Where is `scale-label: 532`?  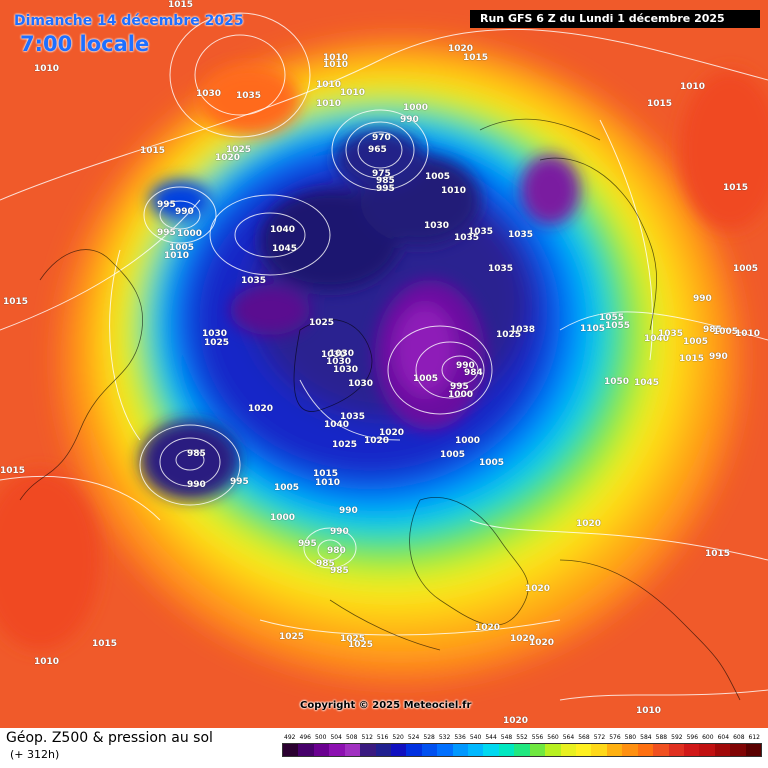 scale-label: 532 is located at coordinates (444, 737).